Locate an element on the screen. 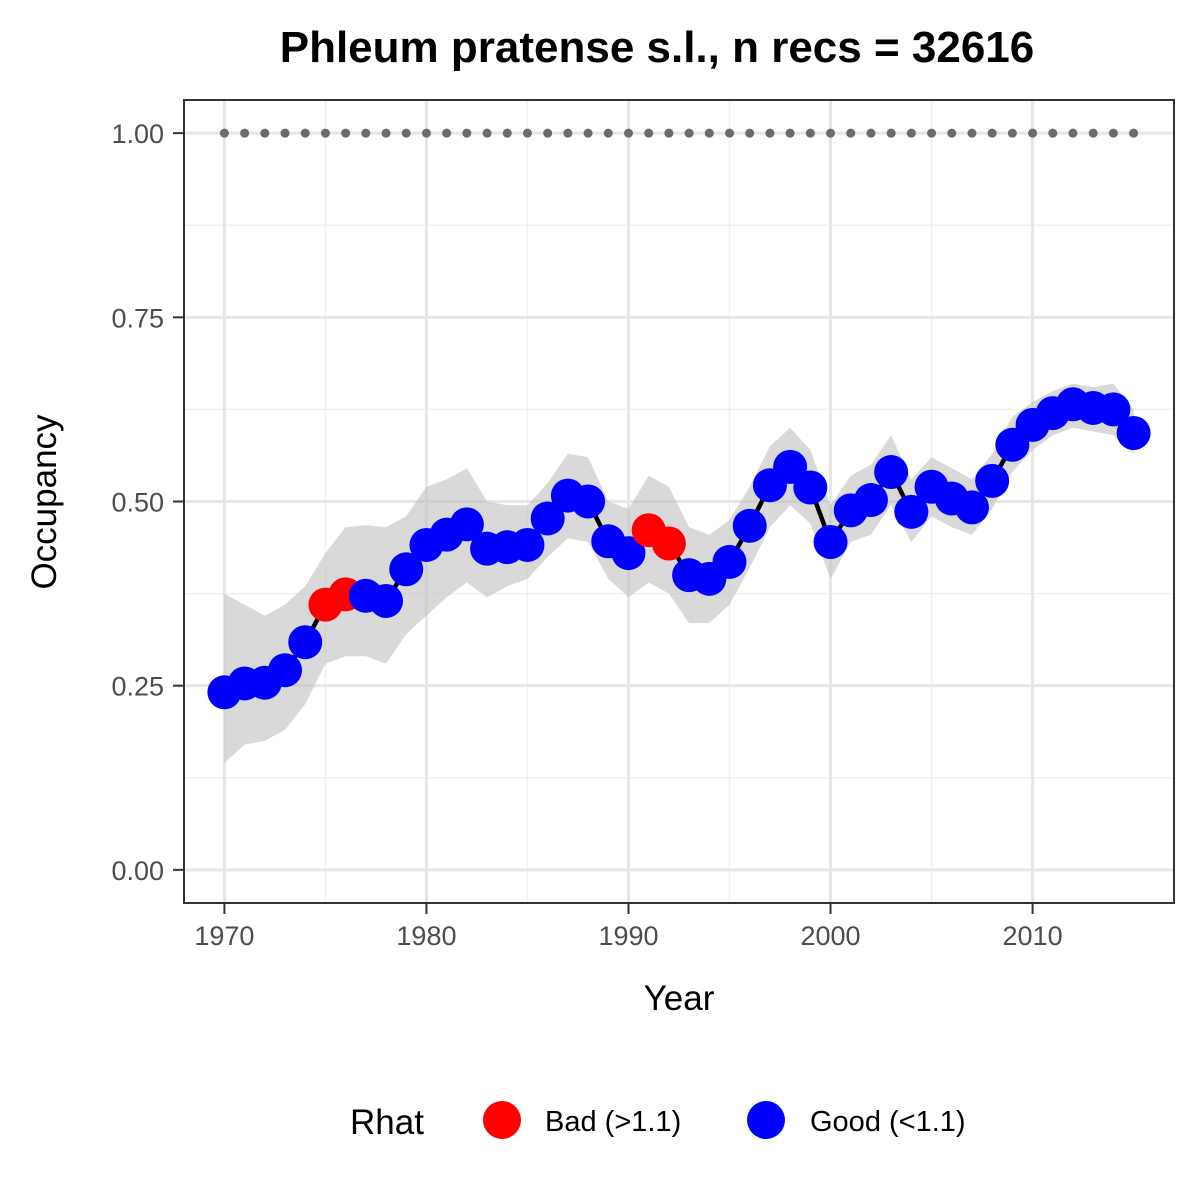 The height and width of the screenshot is (1200, 1200). data-point-2015 is located at coordinates (1133, 432).